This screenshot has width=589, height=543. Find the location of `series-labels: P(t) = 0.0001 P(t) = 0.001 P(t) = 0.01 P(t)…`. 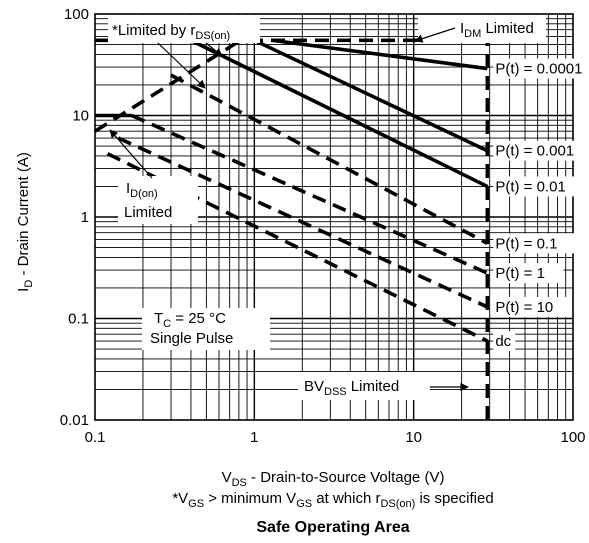

series-labels: P(t) = 0.0001 P(t) = 0.001 P(t) = 0.01 P(t)… is located at coordinates (541, 205).